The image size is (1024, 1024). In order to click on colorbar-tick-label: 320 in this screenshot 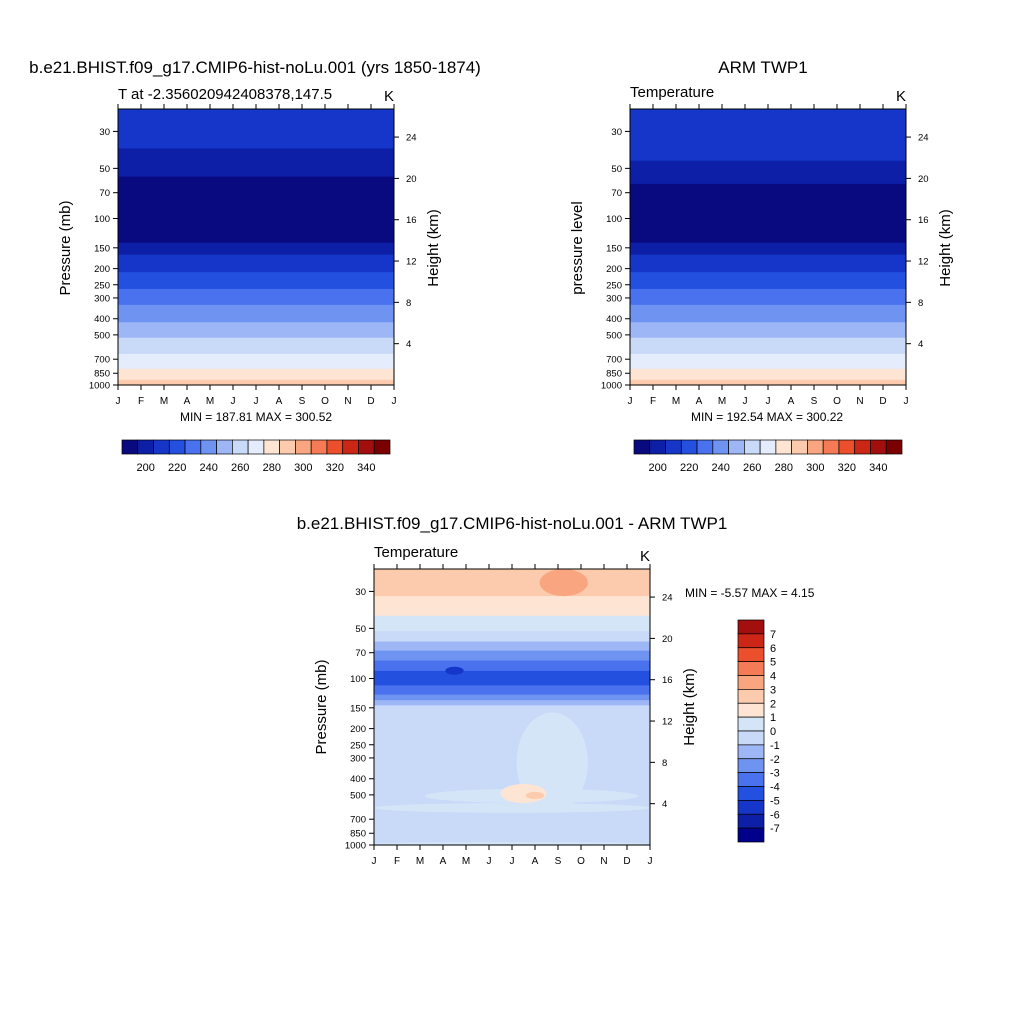, I will do `click(335, 468)`.